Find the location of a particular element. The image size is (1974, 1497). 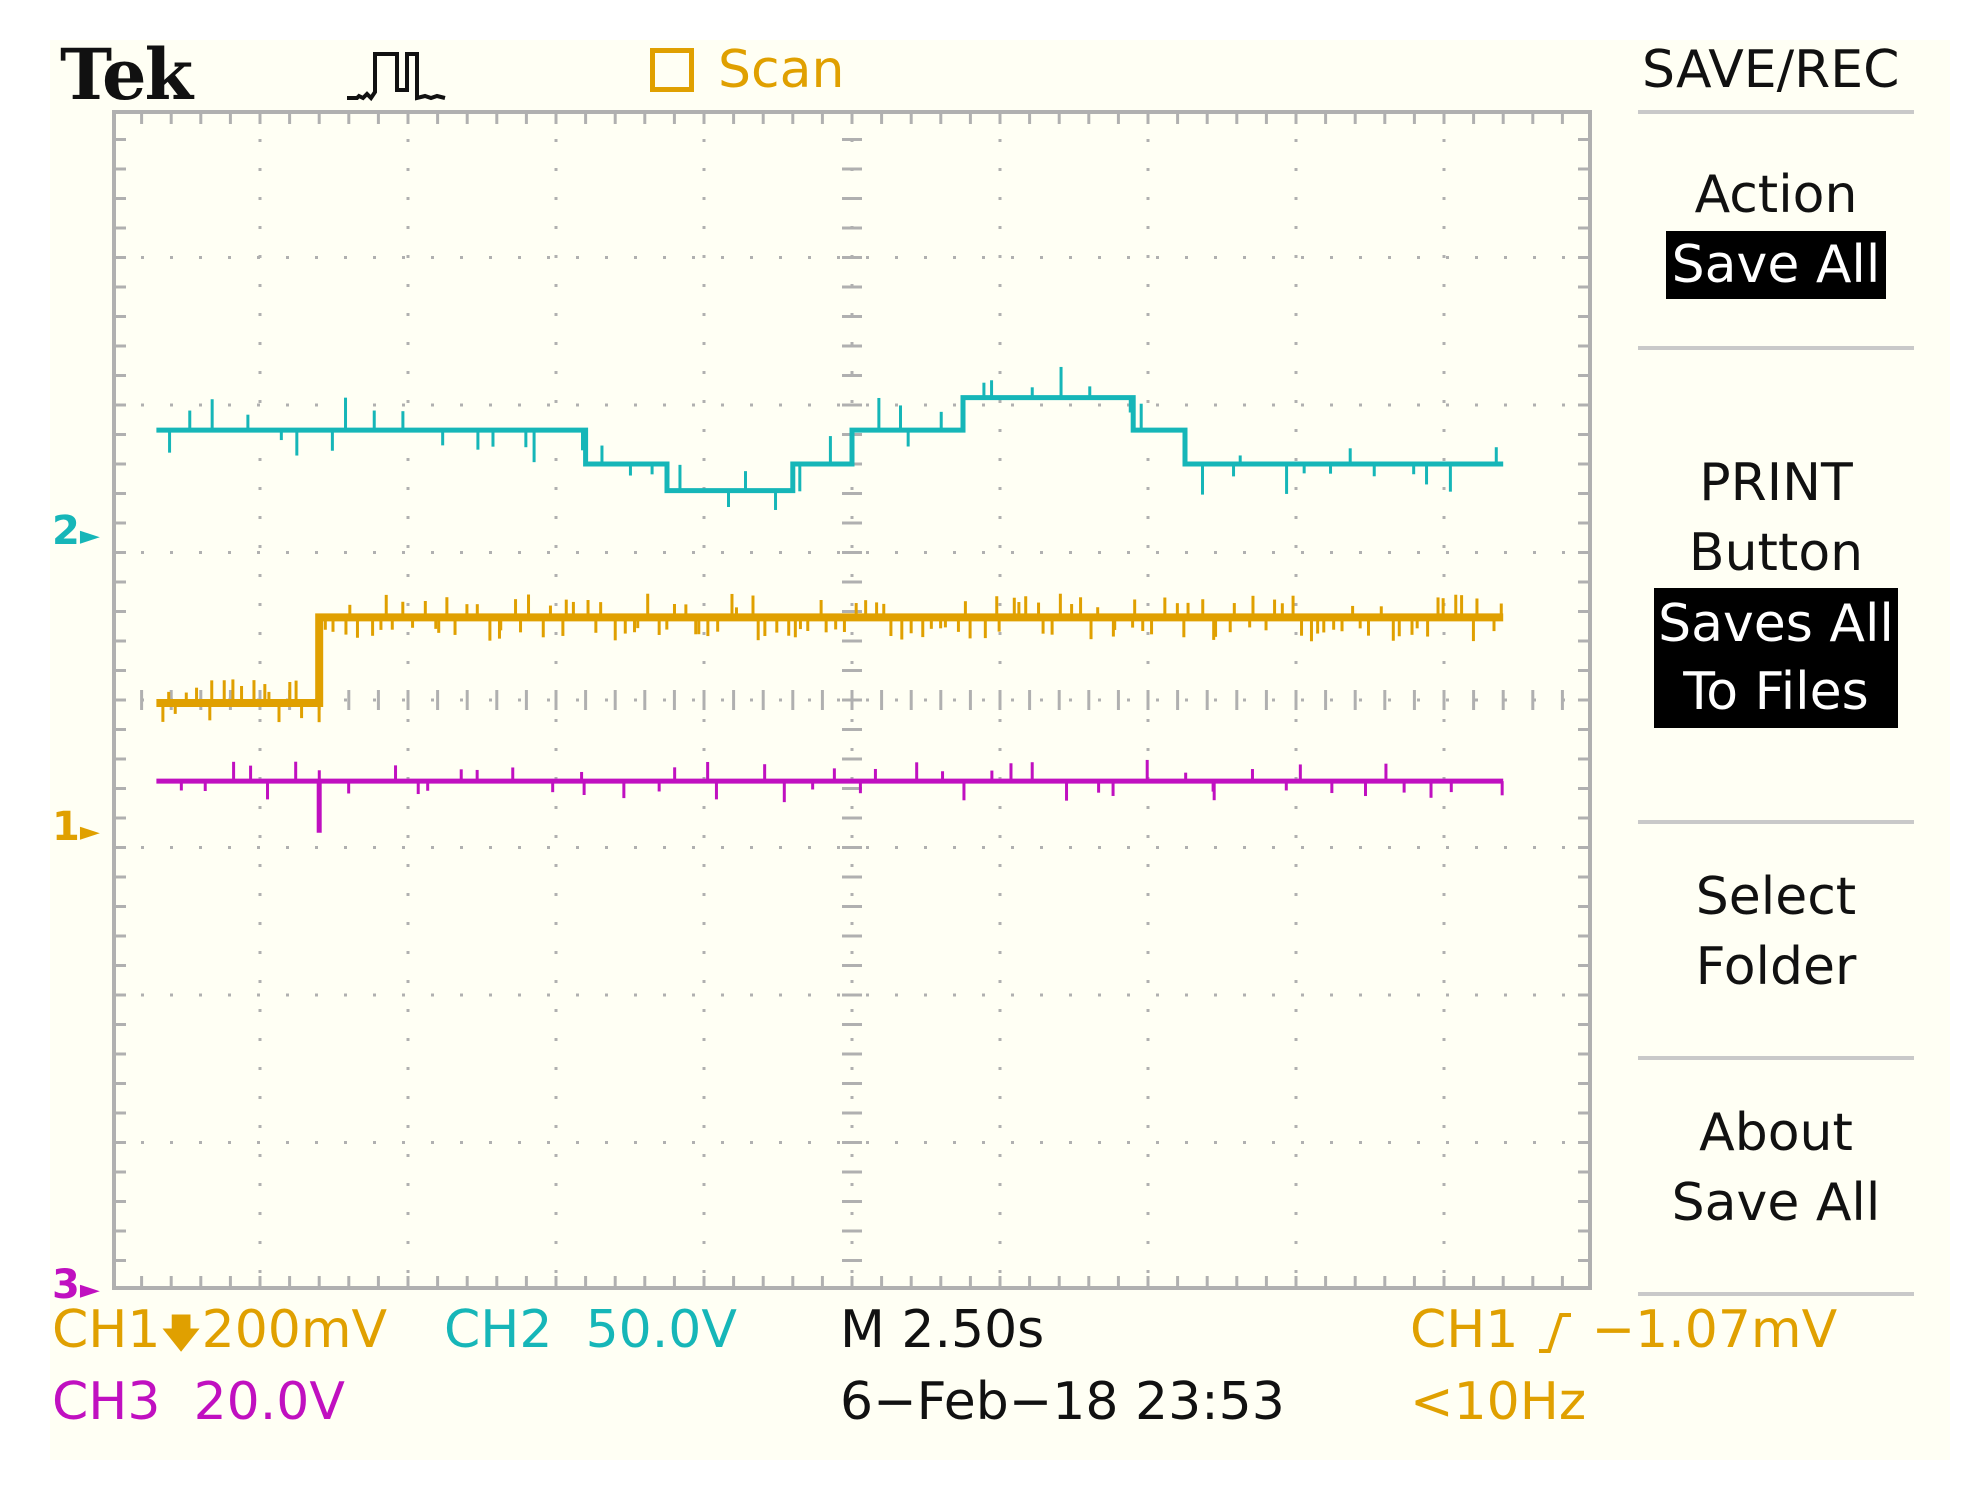

ch3-trace is located at coordinates (830, 805).